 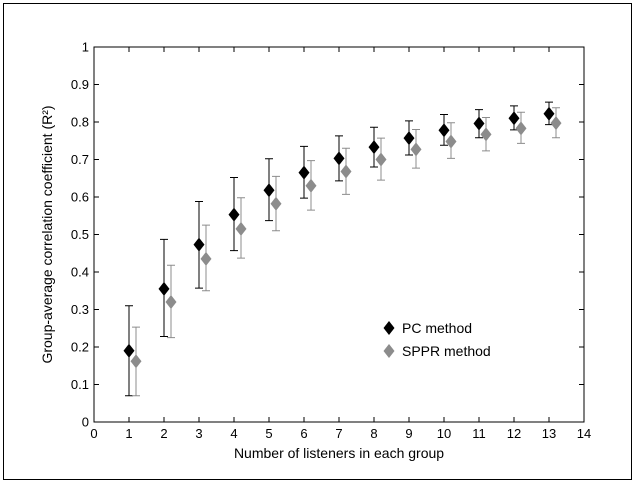 What do you see at coordinates (163, 433) in the screenshot?
I see `x-tick-label: 2` at bounding box center [163, 433].